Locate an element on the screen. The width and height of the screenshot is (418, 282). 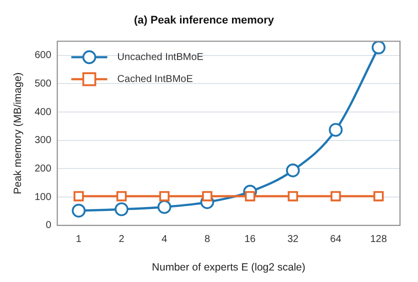
y-tick-label: 500 is located at coordinates (43, 84).